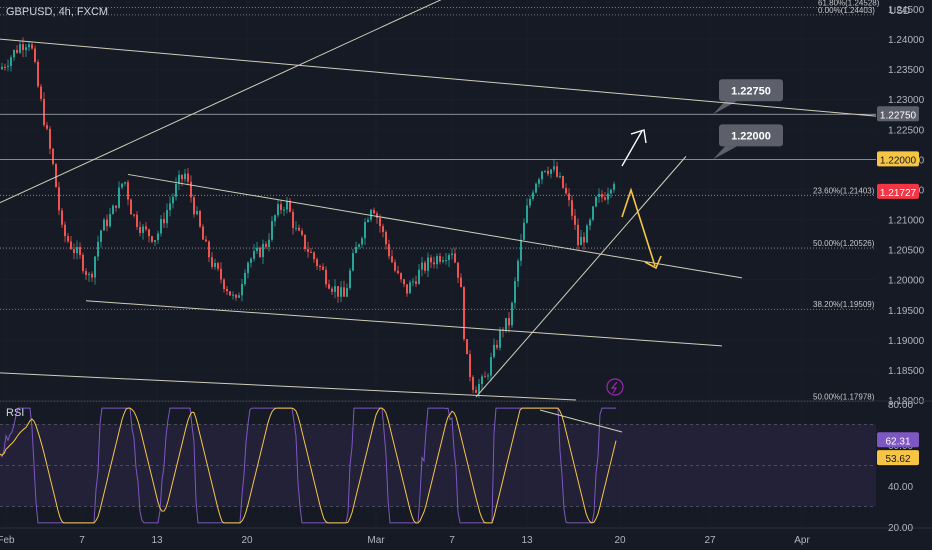 This screenshot has width=932, height=550. What do you see at coordinates (898, 159) in the screenshot?
I see `axis-tag-122000-bg` at bounding box center [898, 159].